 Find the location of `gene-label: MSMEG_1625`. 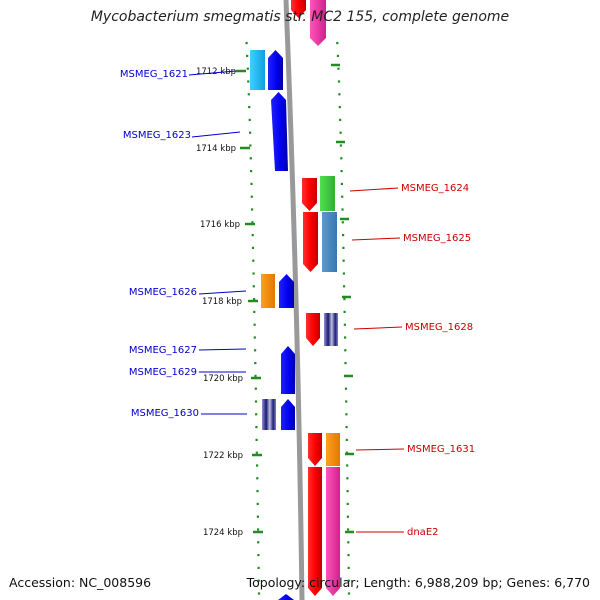

gene-label: MSMEG_1625 is located at coordinates (437, 238).